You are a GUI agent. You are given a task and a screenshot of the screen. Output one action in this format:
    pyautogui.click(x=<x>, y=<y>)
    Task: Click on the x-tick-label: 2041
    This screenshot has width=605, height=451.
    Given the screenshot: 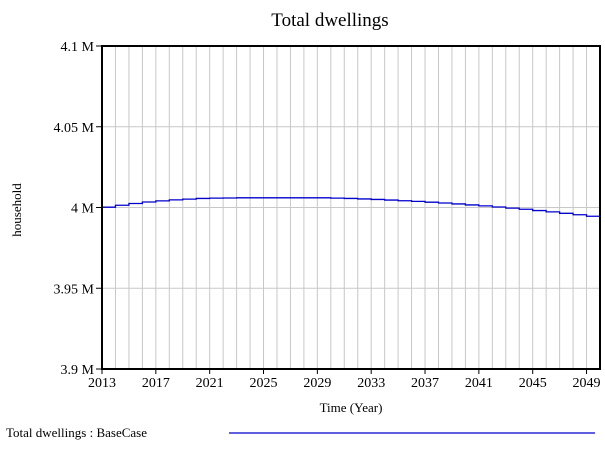 What is the action you would take?
    pyautogui.click(x=479, y=383)
    